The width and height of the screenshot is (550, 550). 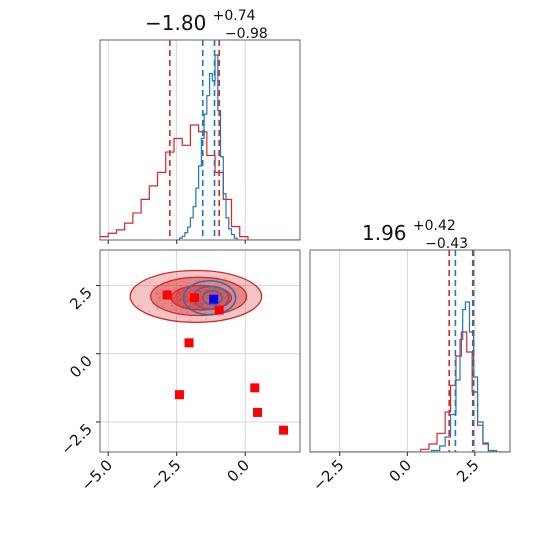 I want to click on marker-blue-square, so click(x=214, y=299).